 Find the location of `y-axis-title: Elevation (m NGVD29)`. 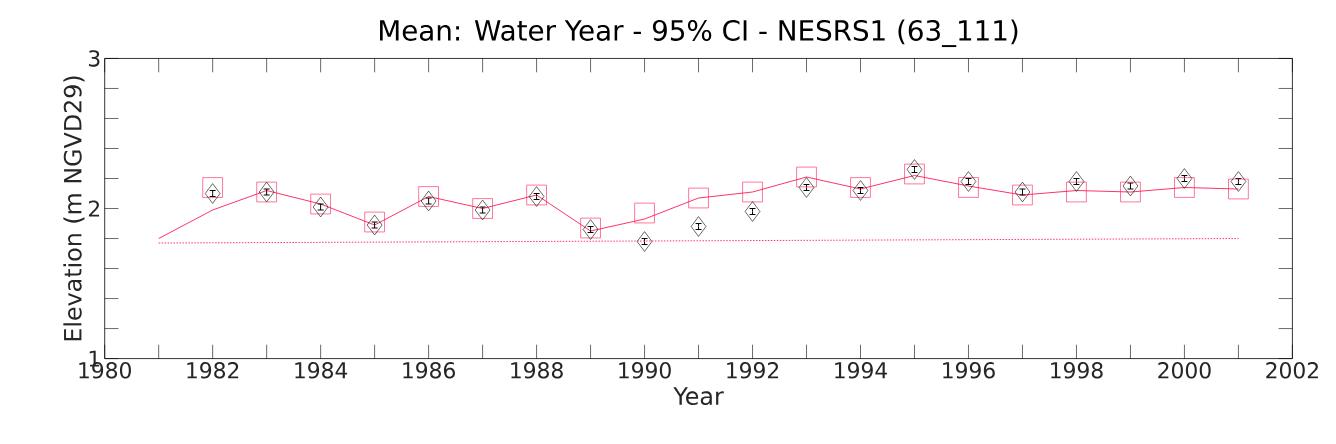

y-axis-title: Elevation (m NGVD29) is located at coordinates (74, 208).